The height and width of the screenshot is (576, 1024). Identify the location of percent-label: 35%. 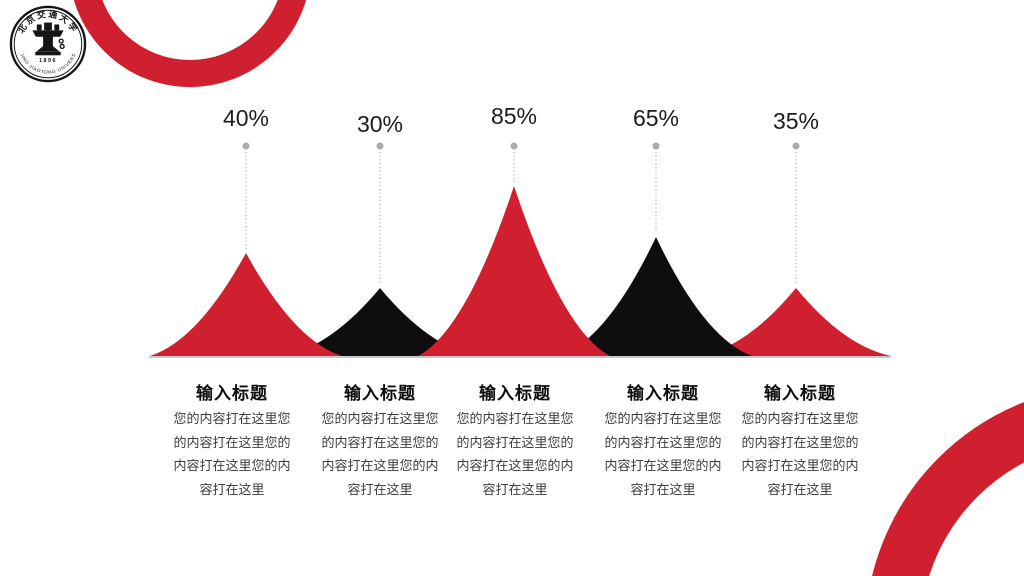
(796, 121).